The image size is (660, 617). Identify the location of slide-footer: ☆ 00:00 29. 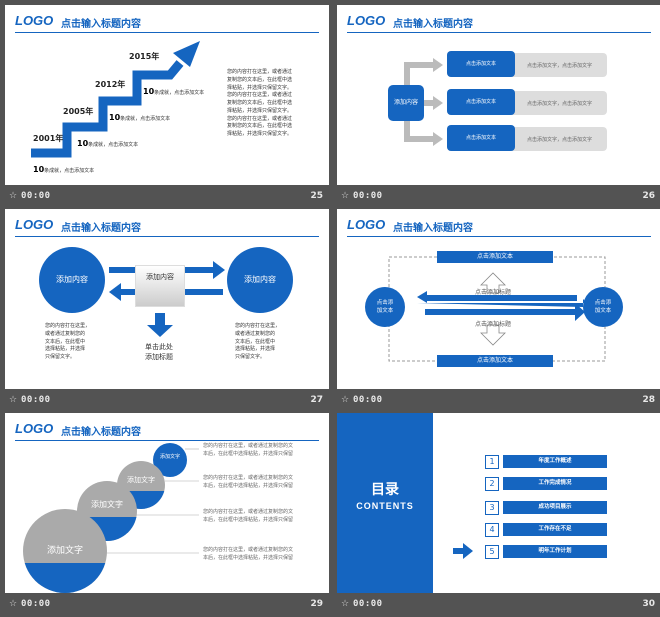
(167, 605).